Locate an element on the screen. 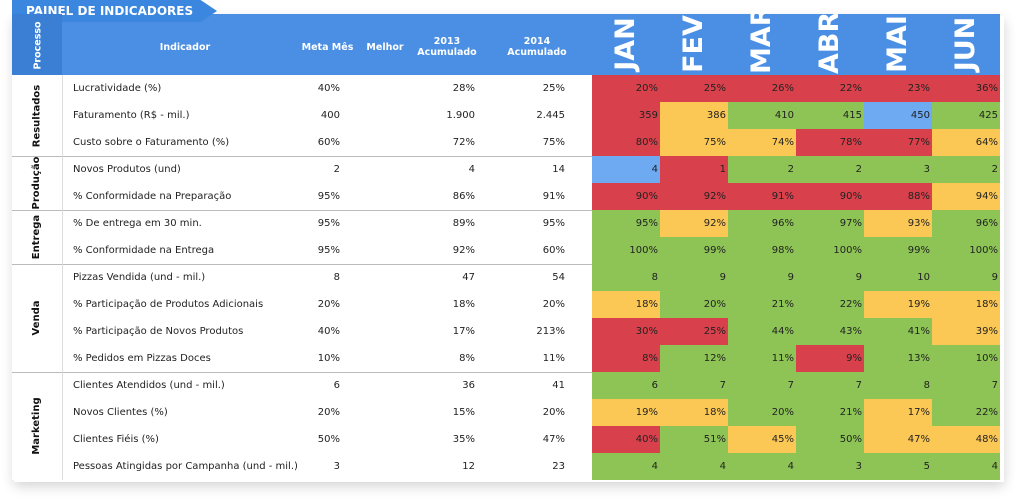 This screenshot has width=1024, height=501. value-2013: 47 is located at coordinates (468, 277).